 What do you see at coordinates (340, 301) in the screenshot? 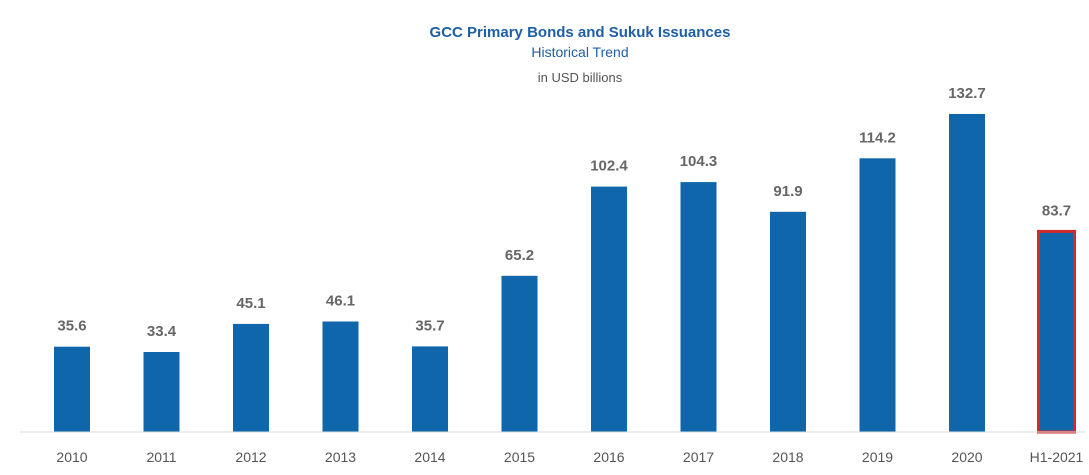
I see `data-label-2013: 46.1` at bounding box center [340, 301].